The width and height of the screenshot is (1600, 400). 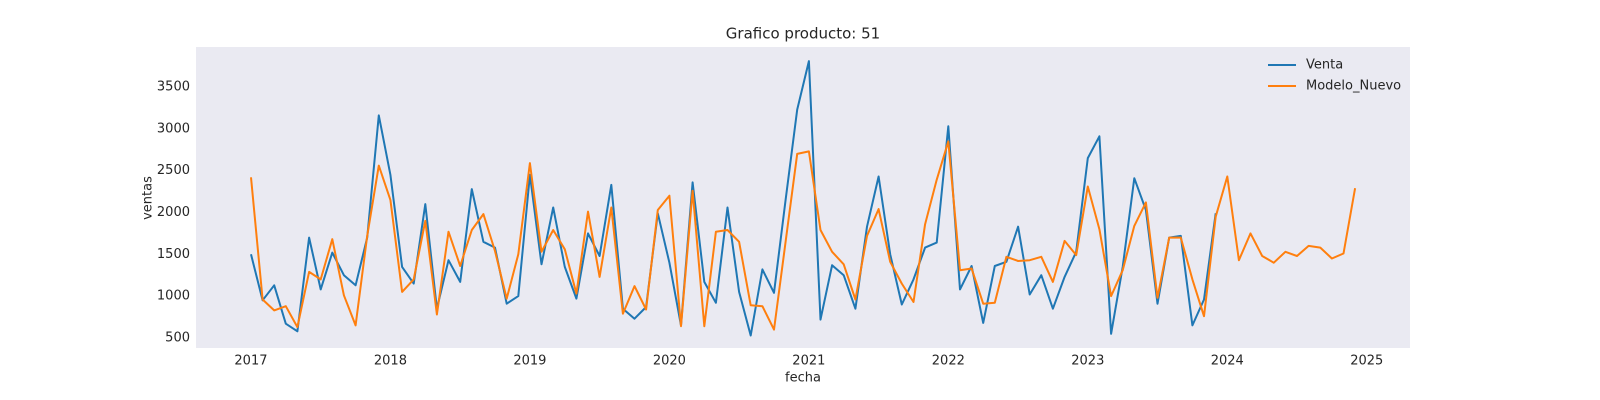 I want to click on x-tick-label: 2024, so click(x=1227, y=361).